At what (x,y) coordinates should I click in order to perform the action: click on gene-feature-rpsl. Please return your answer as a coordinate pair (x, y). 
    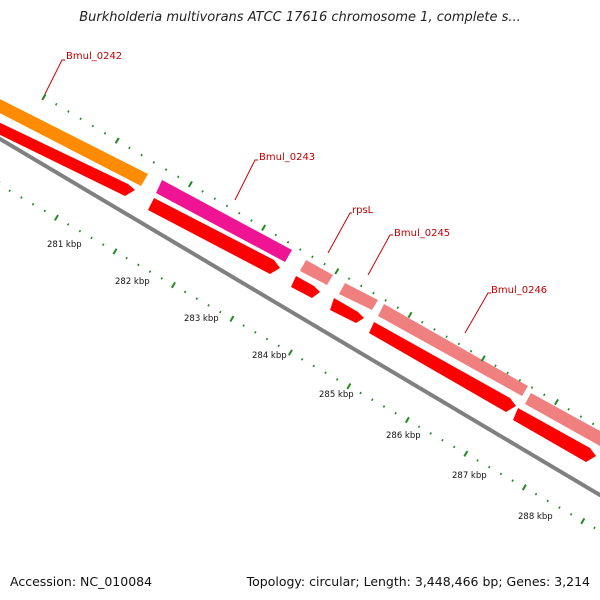
    Looking at the image, I should click on (316, 272).